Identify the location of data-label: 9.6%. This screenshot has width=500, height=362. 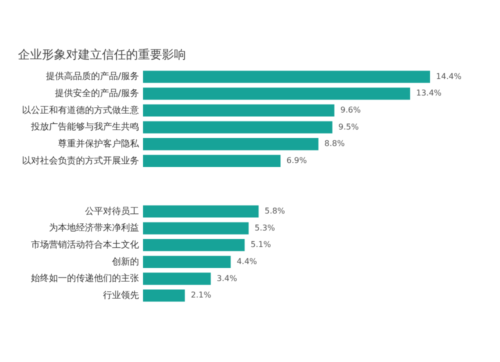
(351, 110).